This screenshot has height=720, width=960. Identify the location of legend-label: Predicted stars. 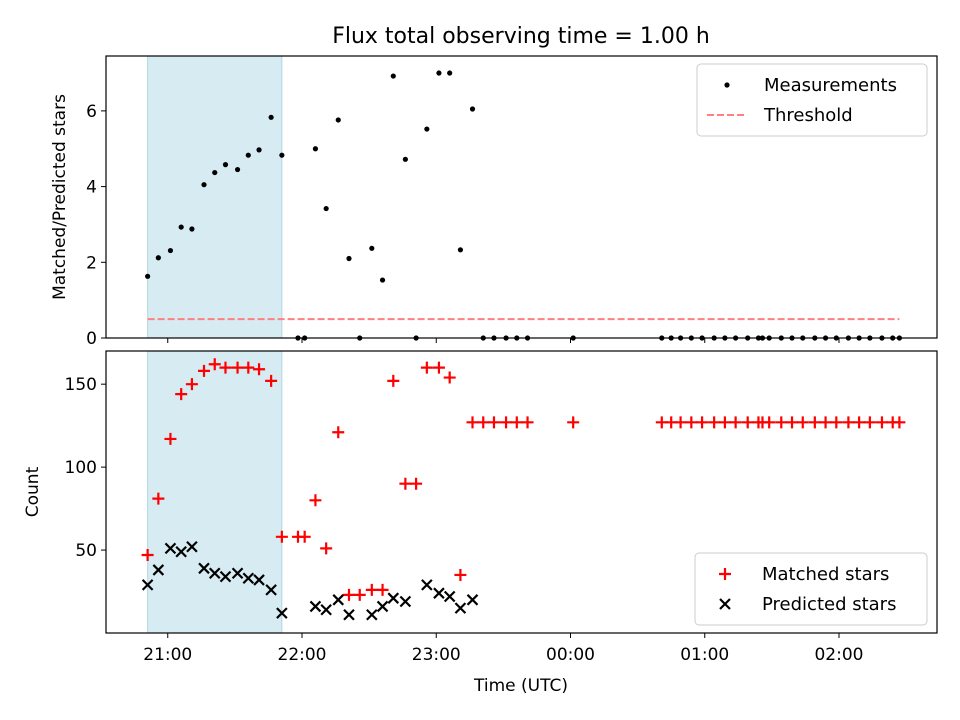
(829, 604).